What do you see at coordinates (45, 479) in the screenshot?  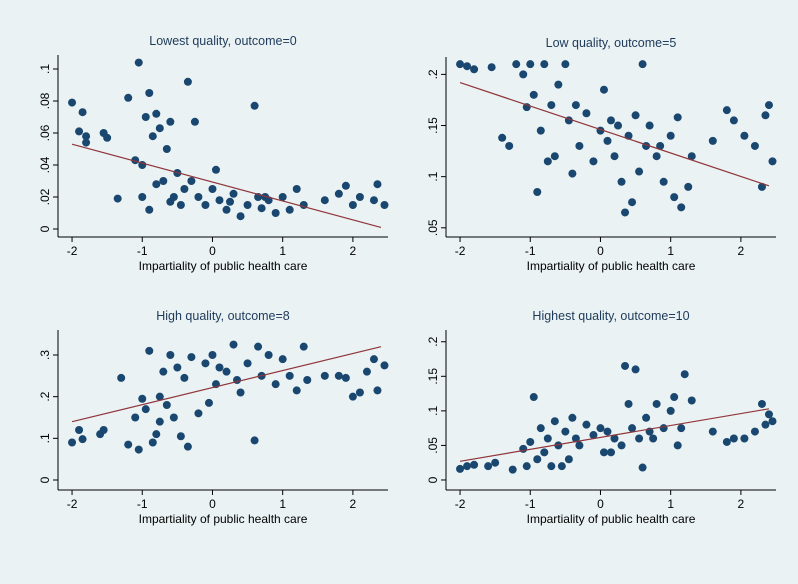 I see `y-tick-label: 0` at bounding box center [45, 479].